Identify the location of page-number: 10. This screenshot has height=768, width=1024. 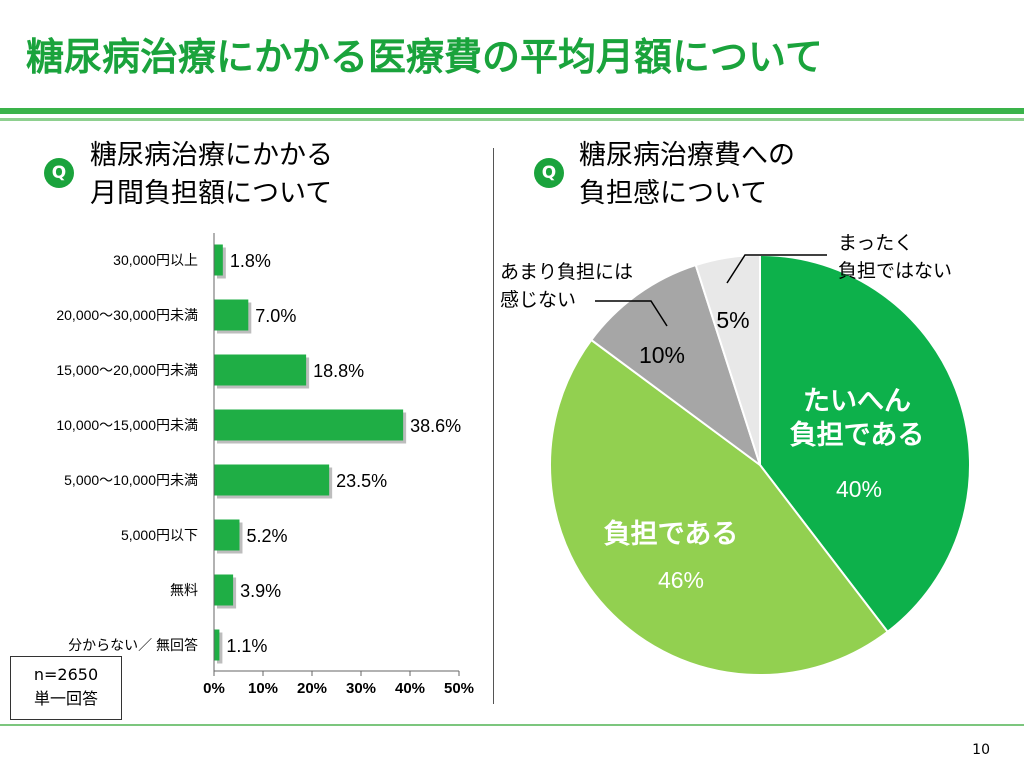
(981, 750).